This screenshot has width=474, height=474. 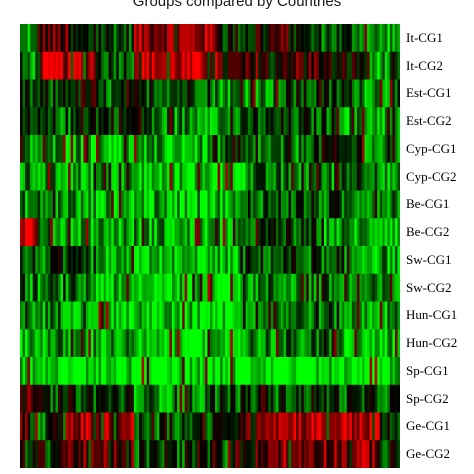 I want to click on row-label: Sp-CG1, so click(x=427, y=370).